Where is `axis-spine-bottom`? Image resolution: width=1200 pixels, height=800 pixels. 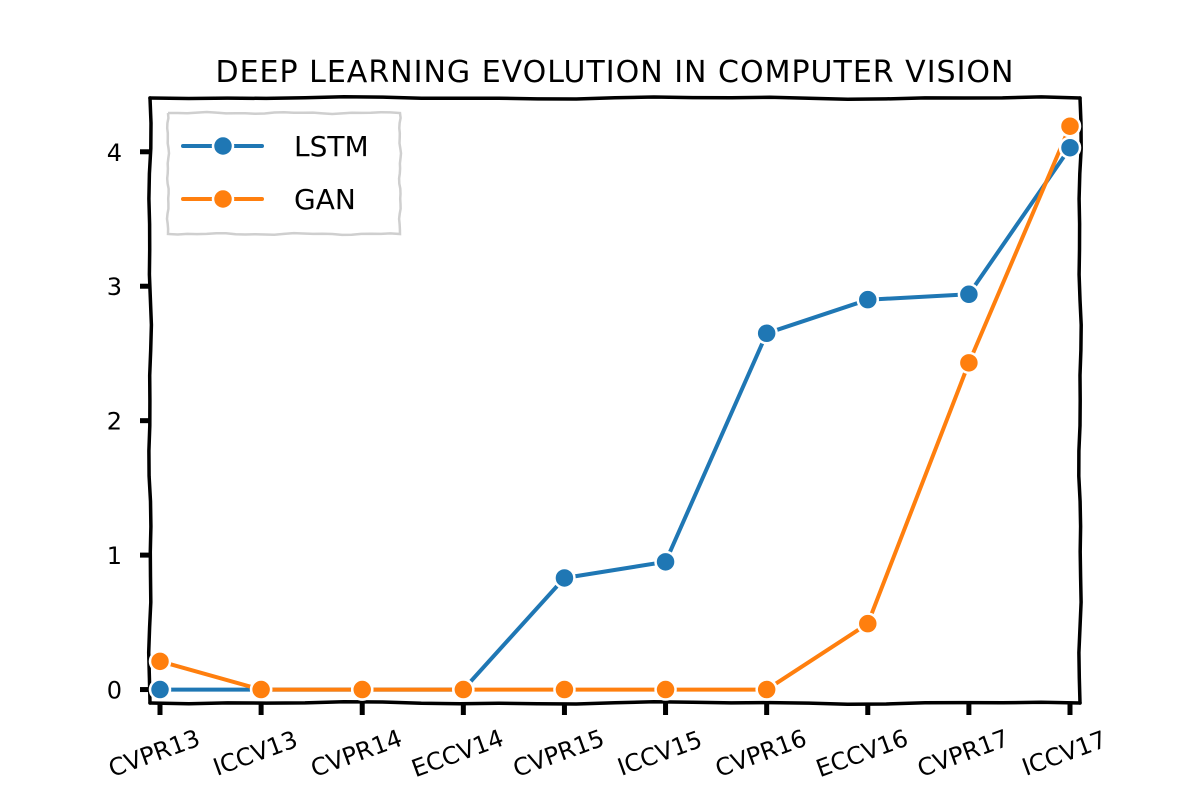
axis-spine-bottom is located at coordinates (615, 703).